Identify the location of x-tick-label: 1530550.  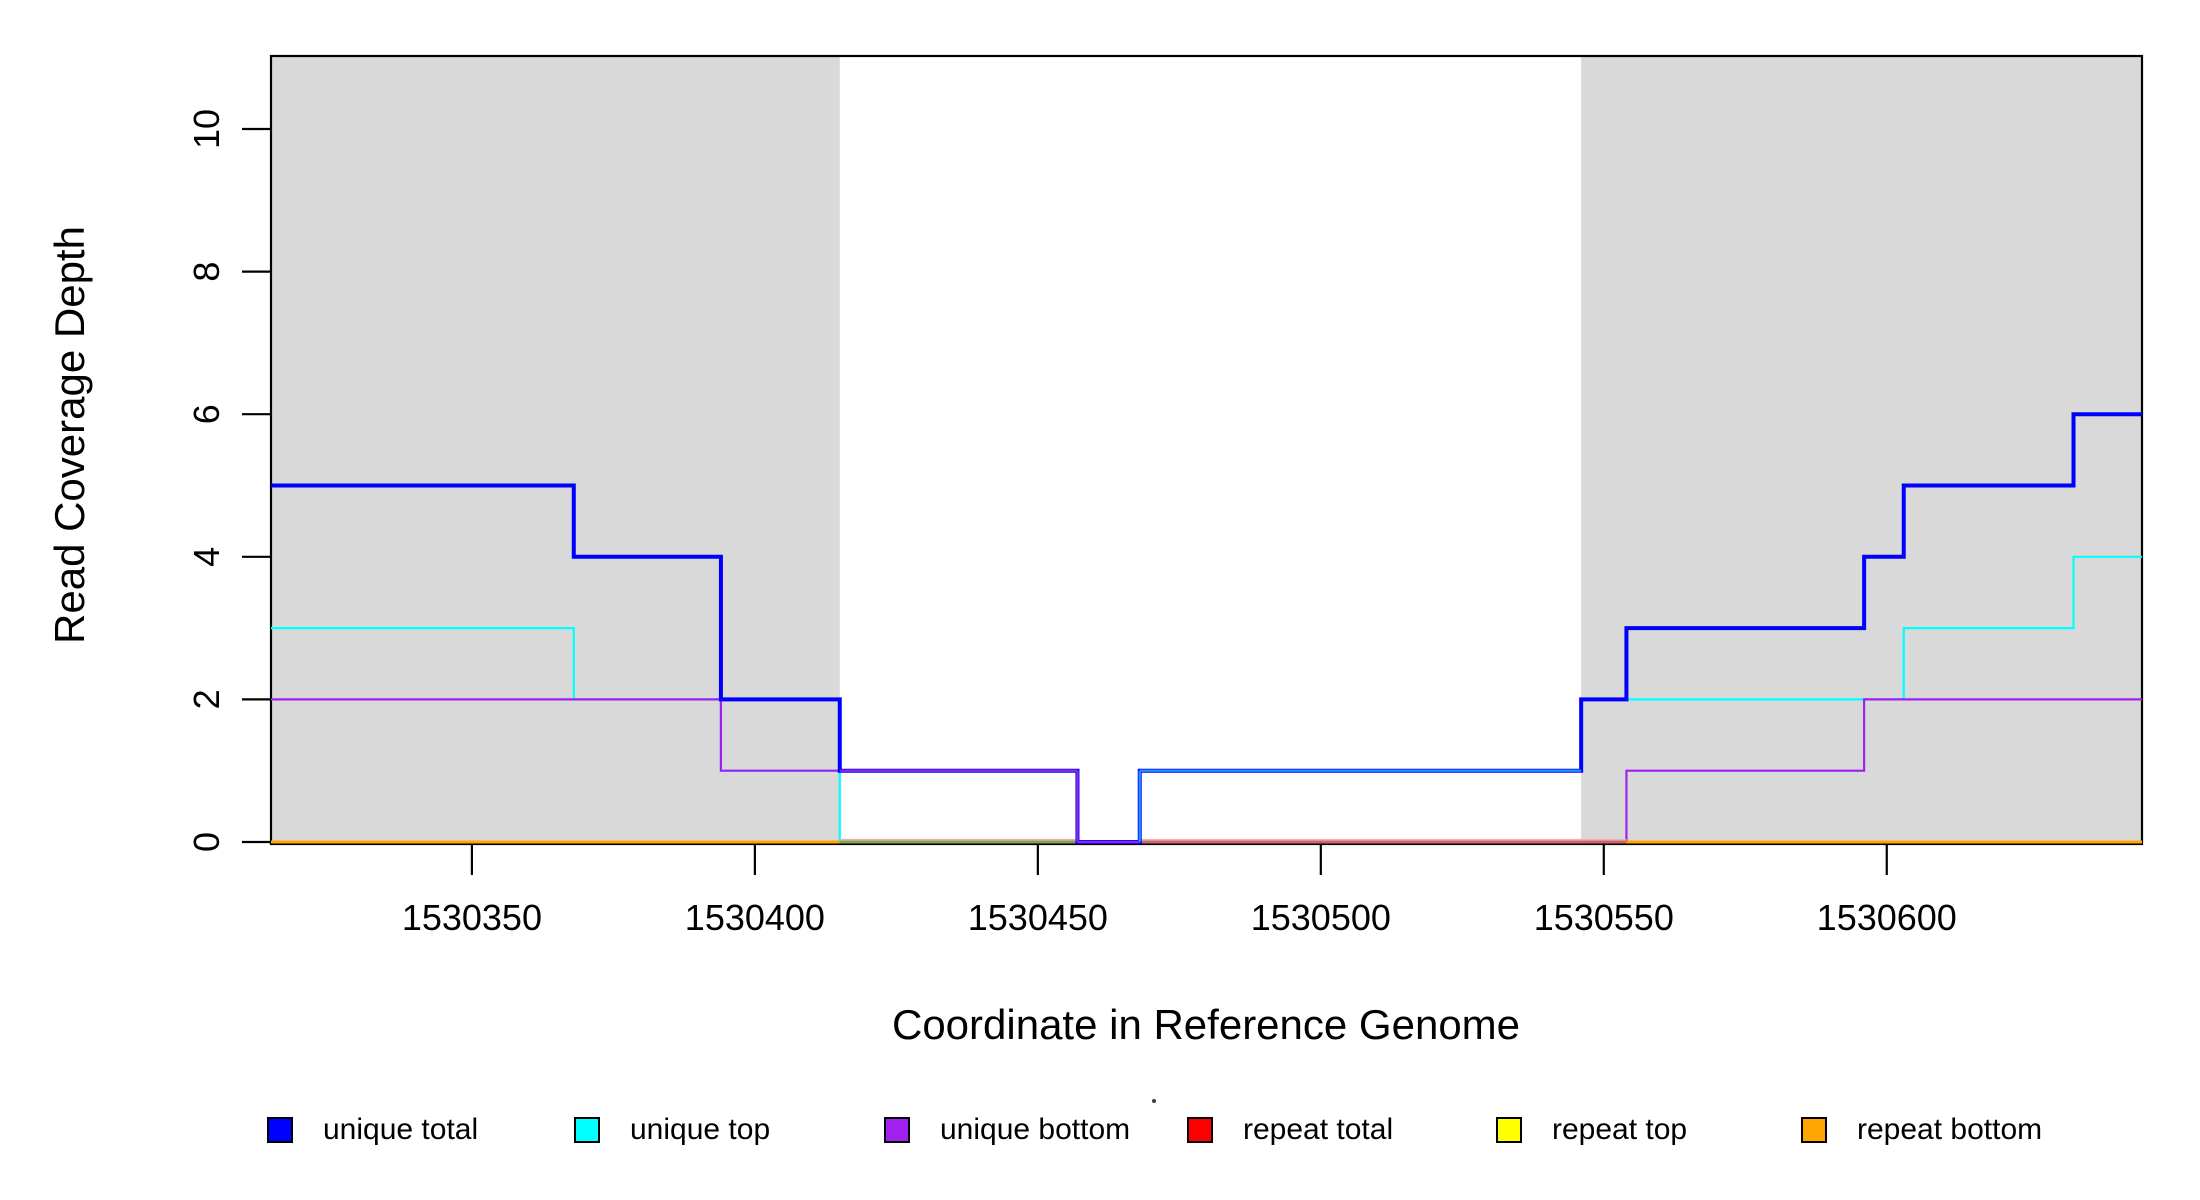
(1604, 917).